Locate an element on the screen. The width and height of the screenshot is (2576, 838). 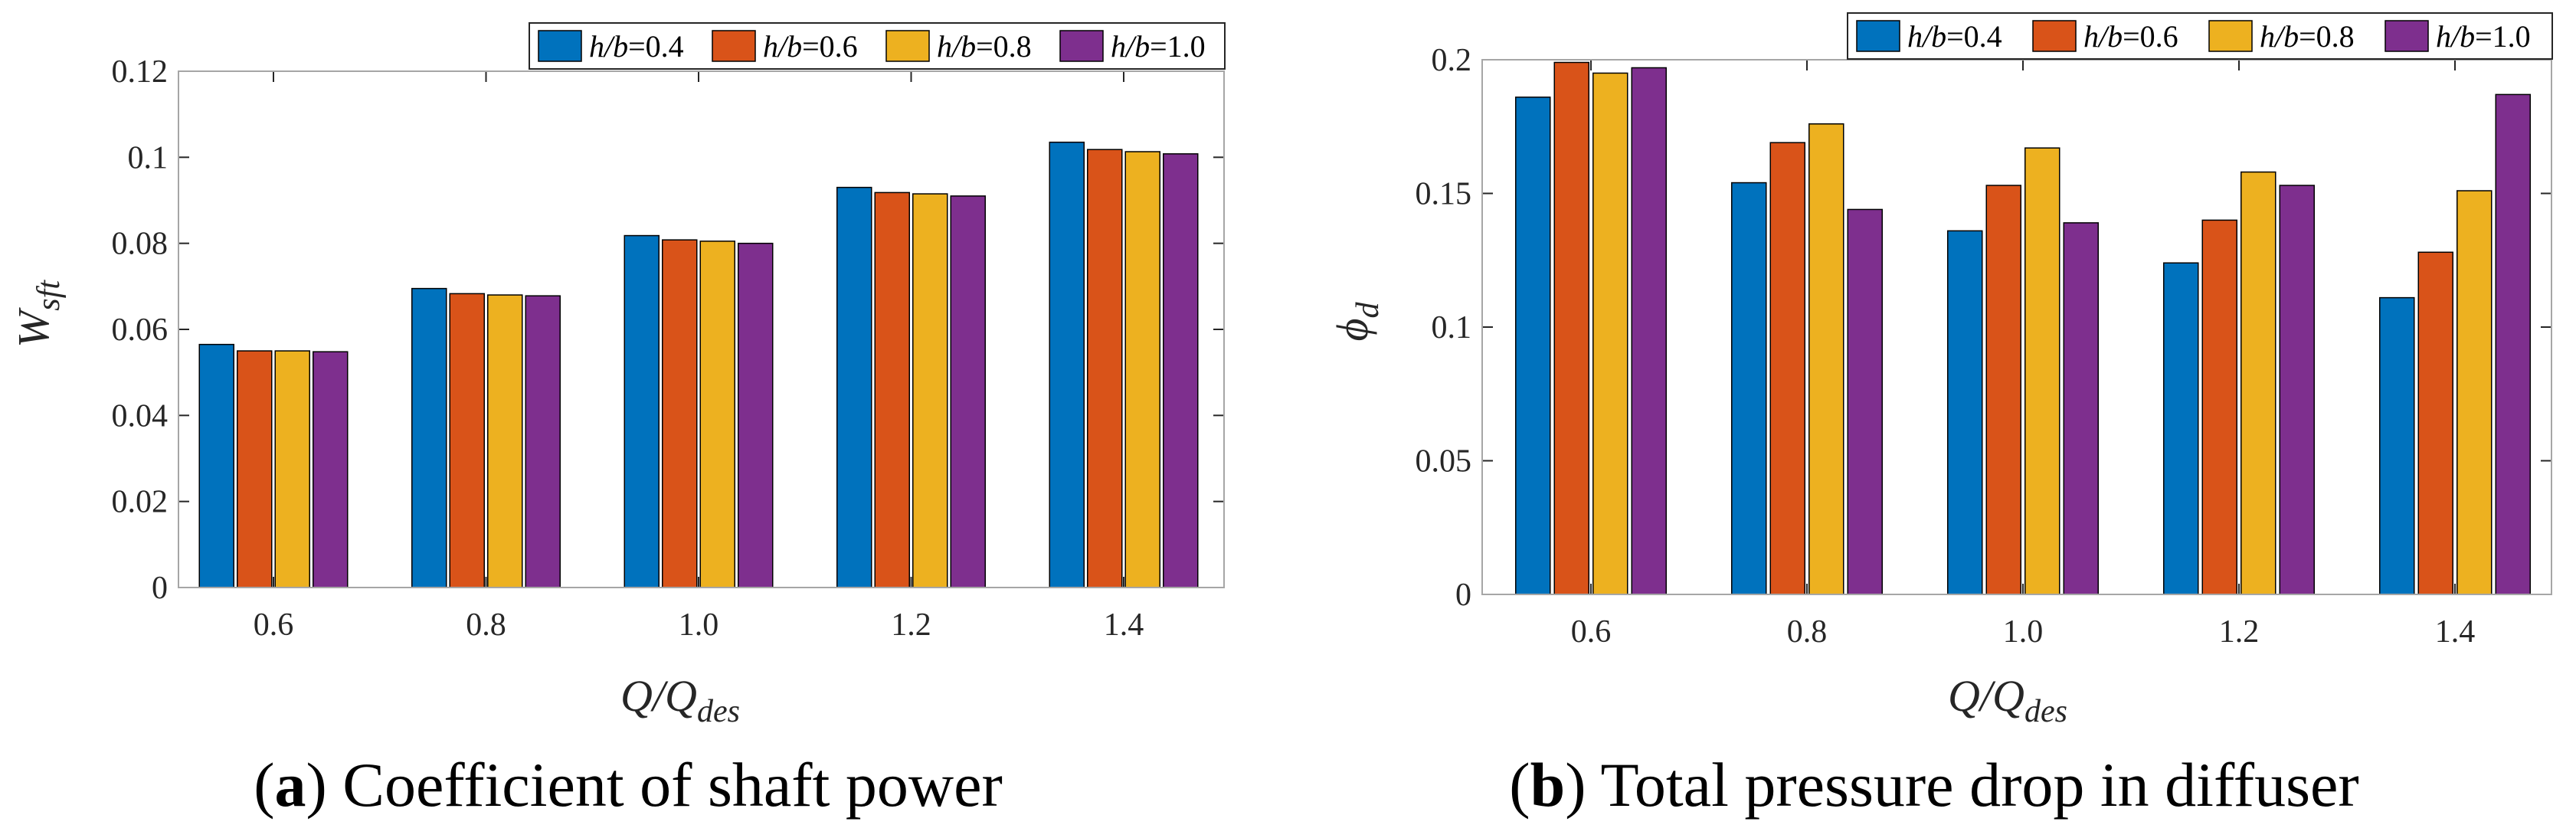
panel-a-caption: (a) Coefficient of shaft power is located at coordinates (628, 785).